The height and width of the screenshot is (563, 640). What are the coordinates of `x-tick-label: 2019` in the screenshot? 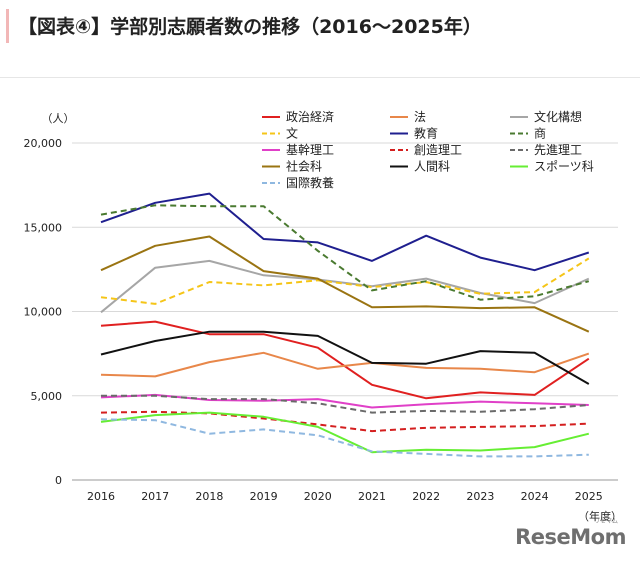 It's located at (264, 496).